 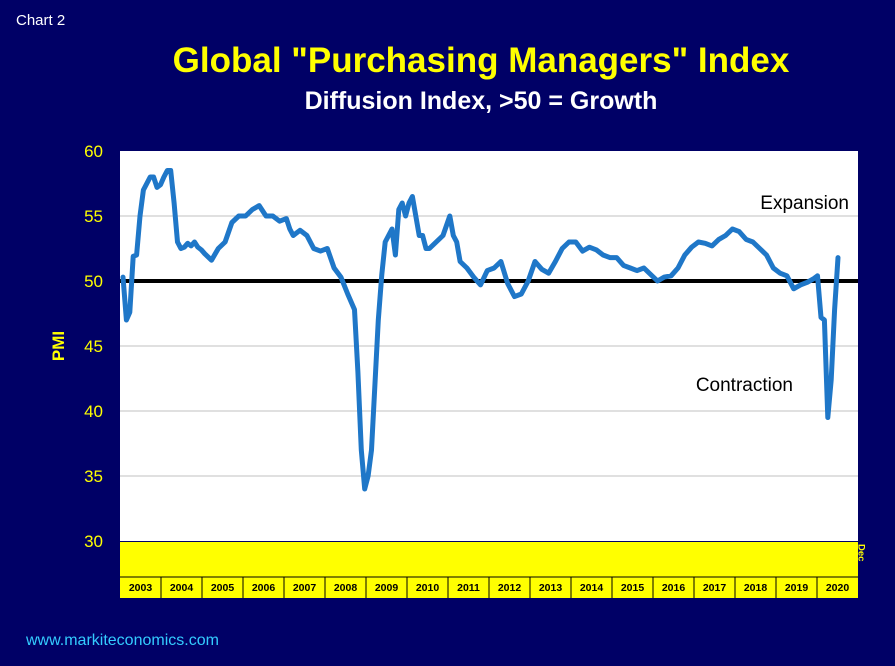 What do you see at coordinates (756, 588) in the screenshot?
I see `year-label: 2018` at bounding box center [756, 588].